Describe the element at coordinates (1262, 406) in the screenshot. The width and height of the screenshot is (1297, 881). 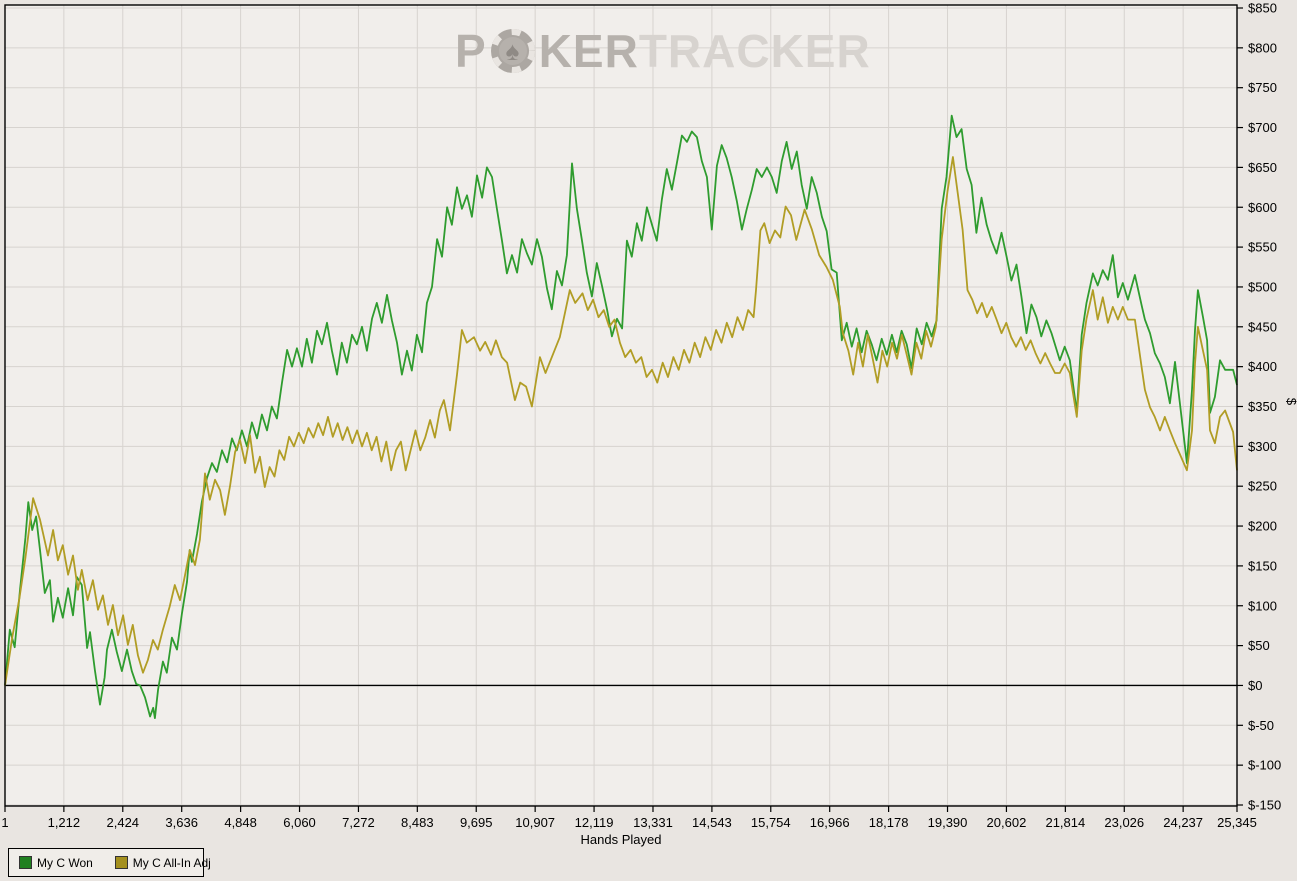
I see `y-tick-label: $350` at that location.